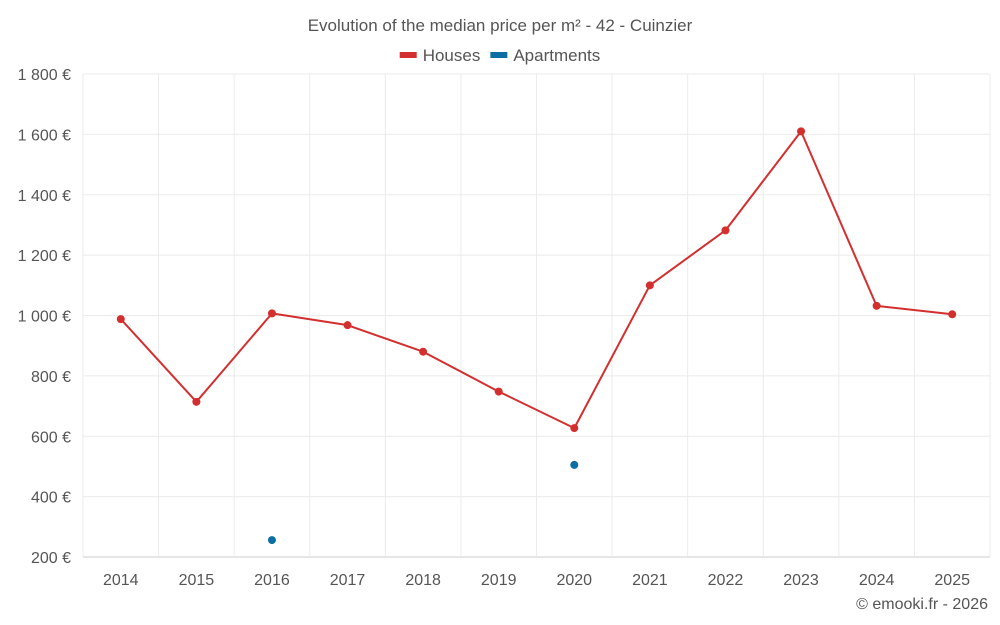  I want to click on houses-point-2018, so click(423, 351).